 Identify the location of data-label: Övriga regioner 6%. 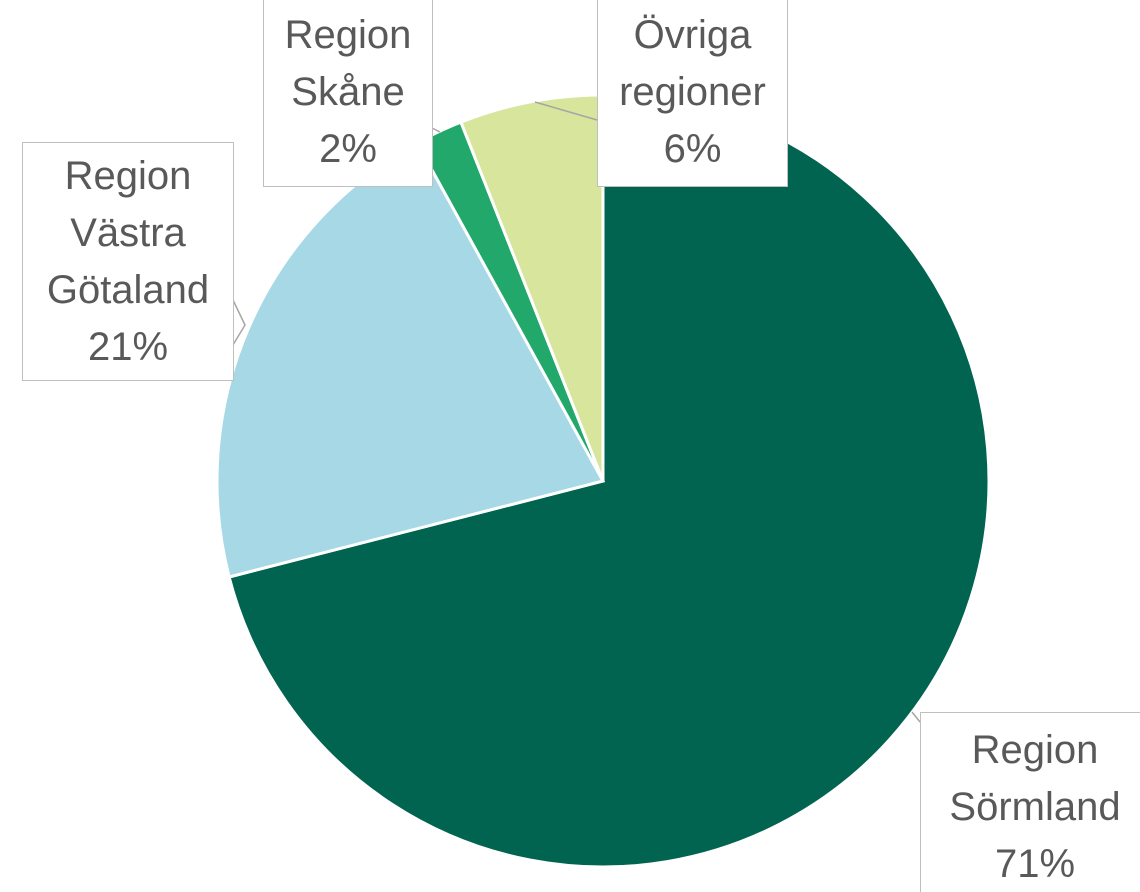
(692, 93).